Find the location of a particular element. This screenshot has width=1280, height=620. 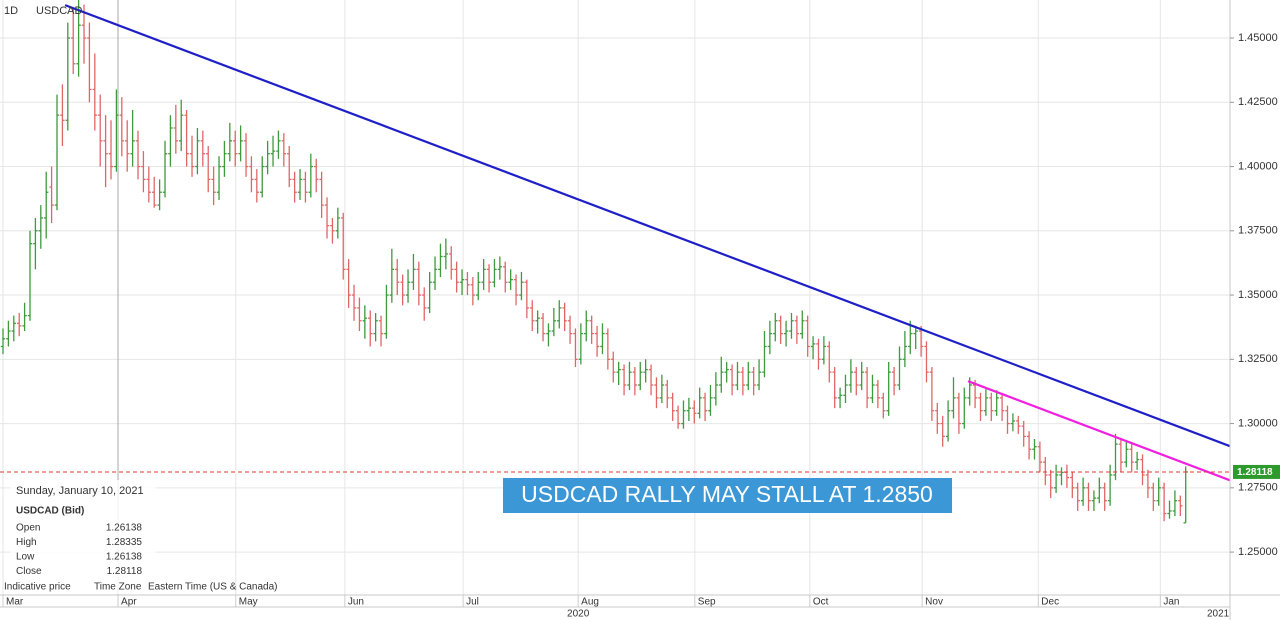

x-tick-label: Sep is located at coordinates (707, 602).